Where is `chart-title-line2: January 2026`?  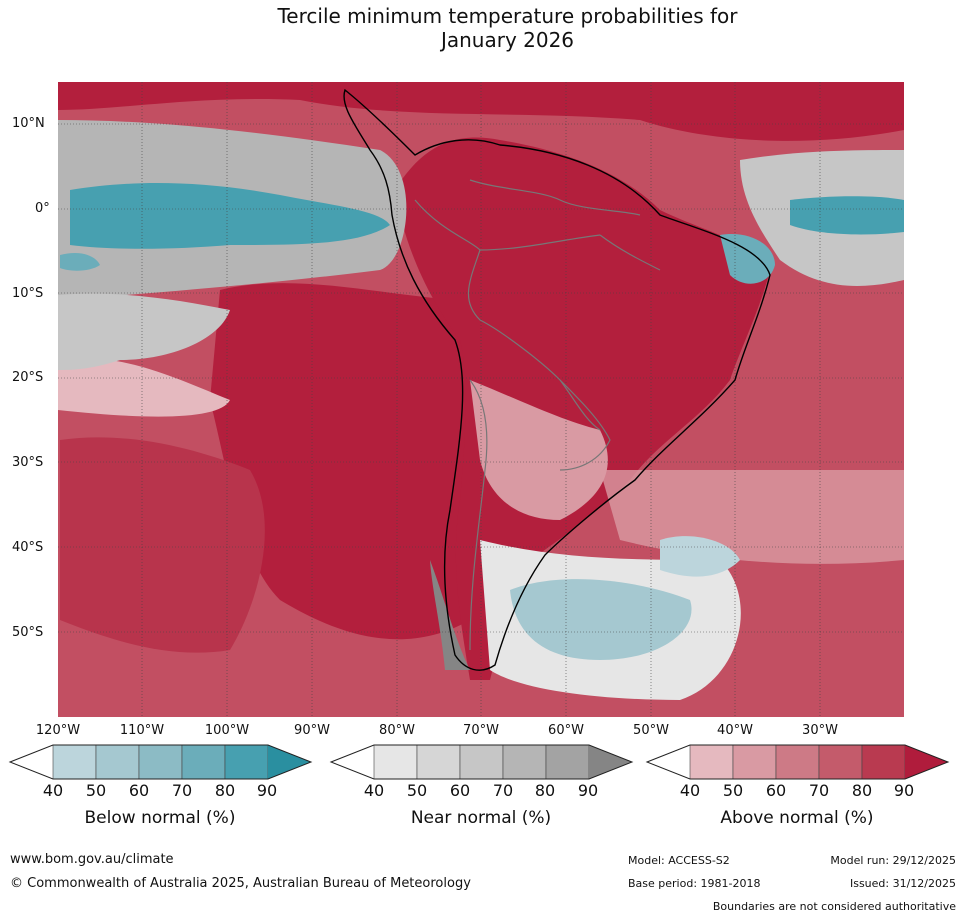 chart-title-line2: January 2026 is located at coordinates (507, 40).